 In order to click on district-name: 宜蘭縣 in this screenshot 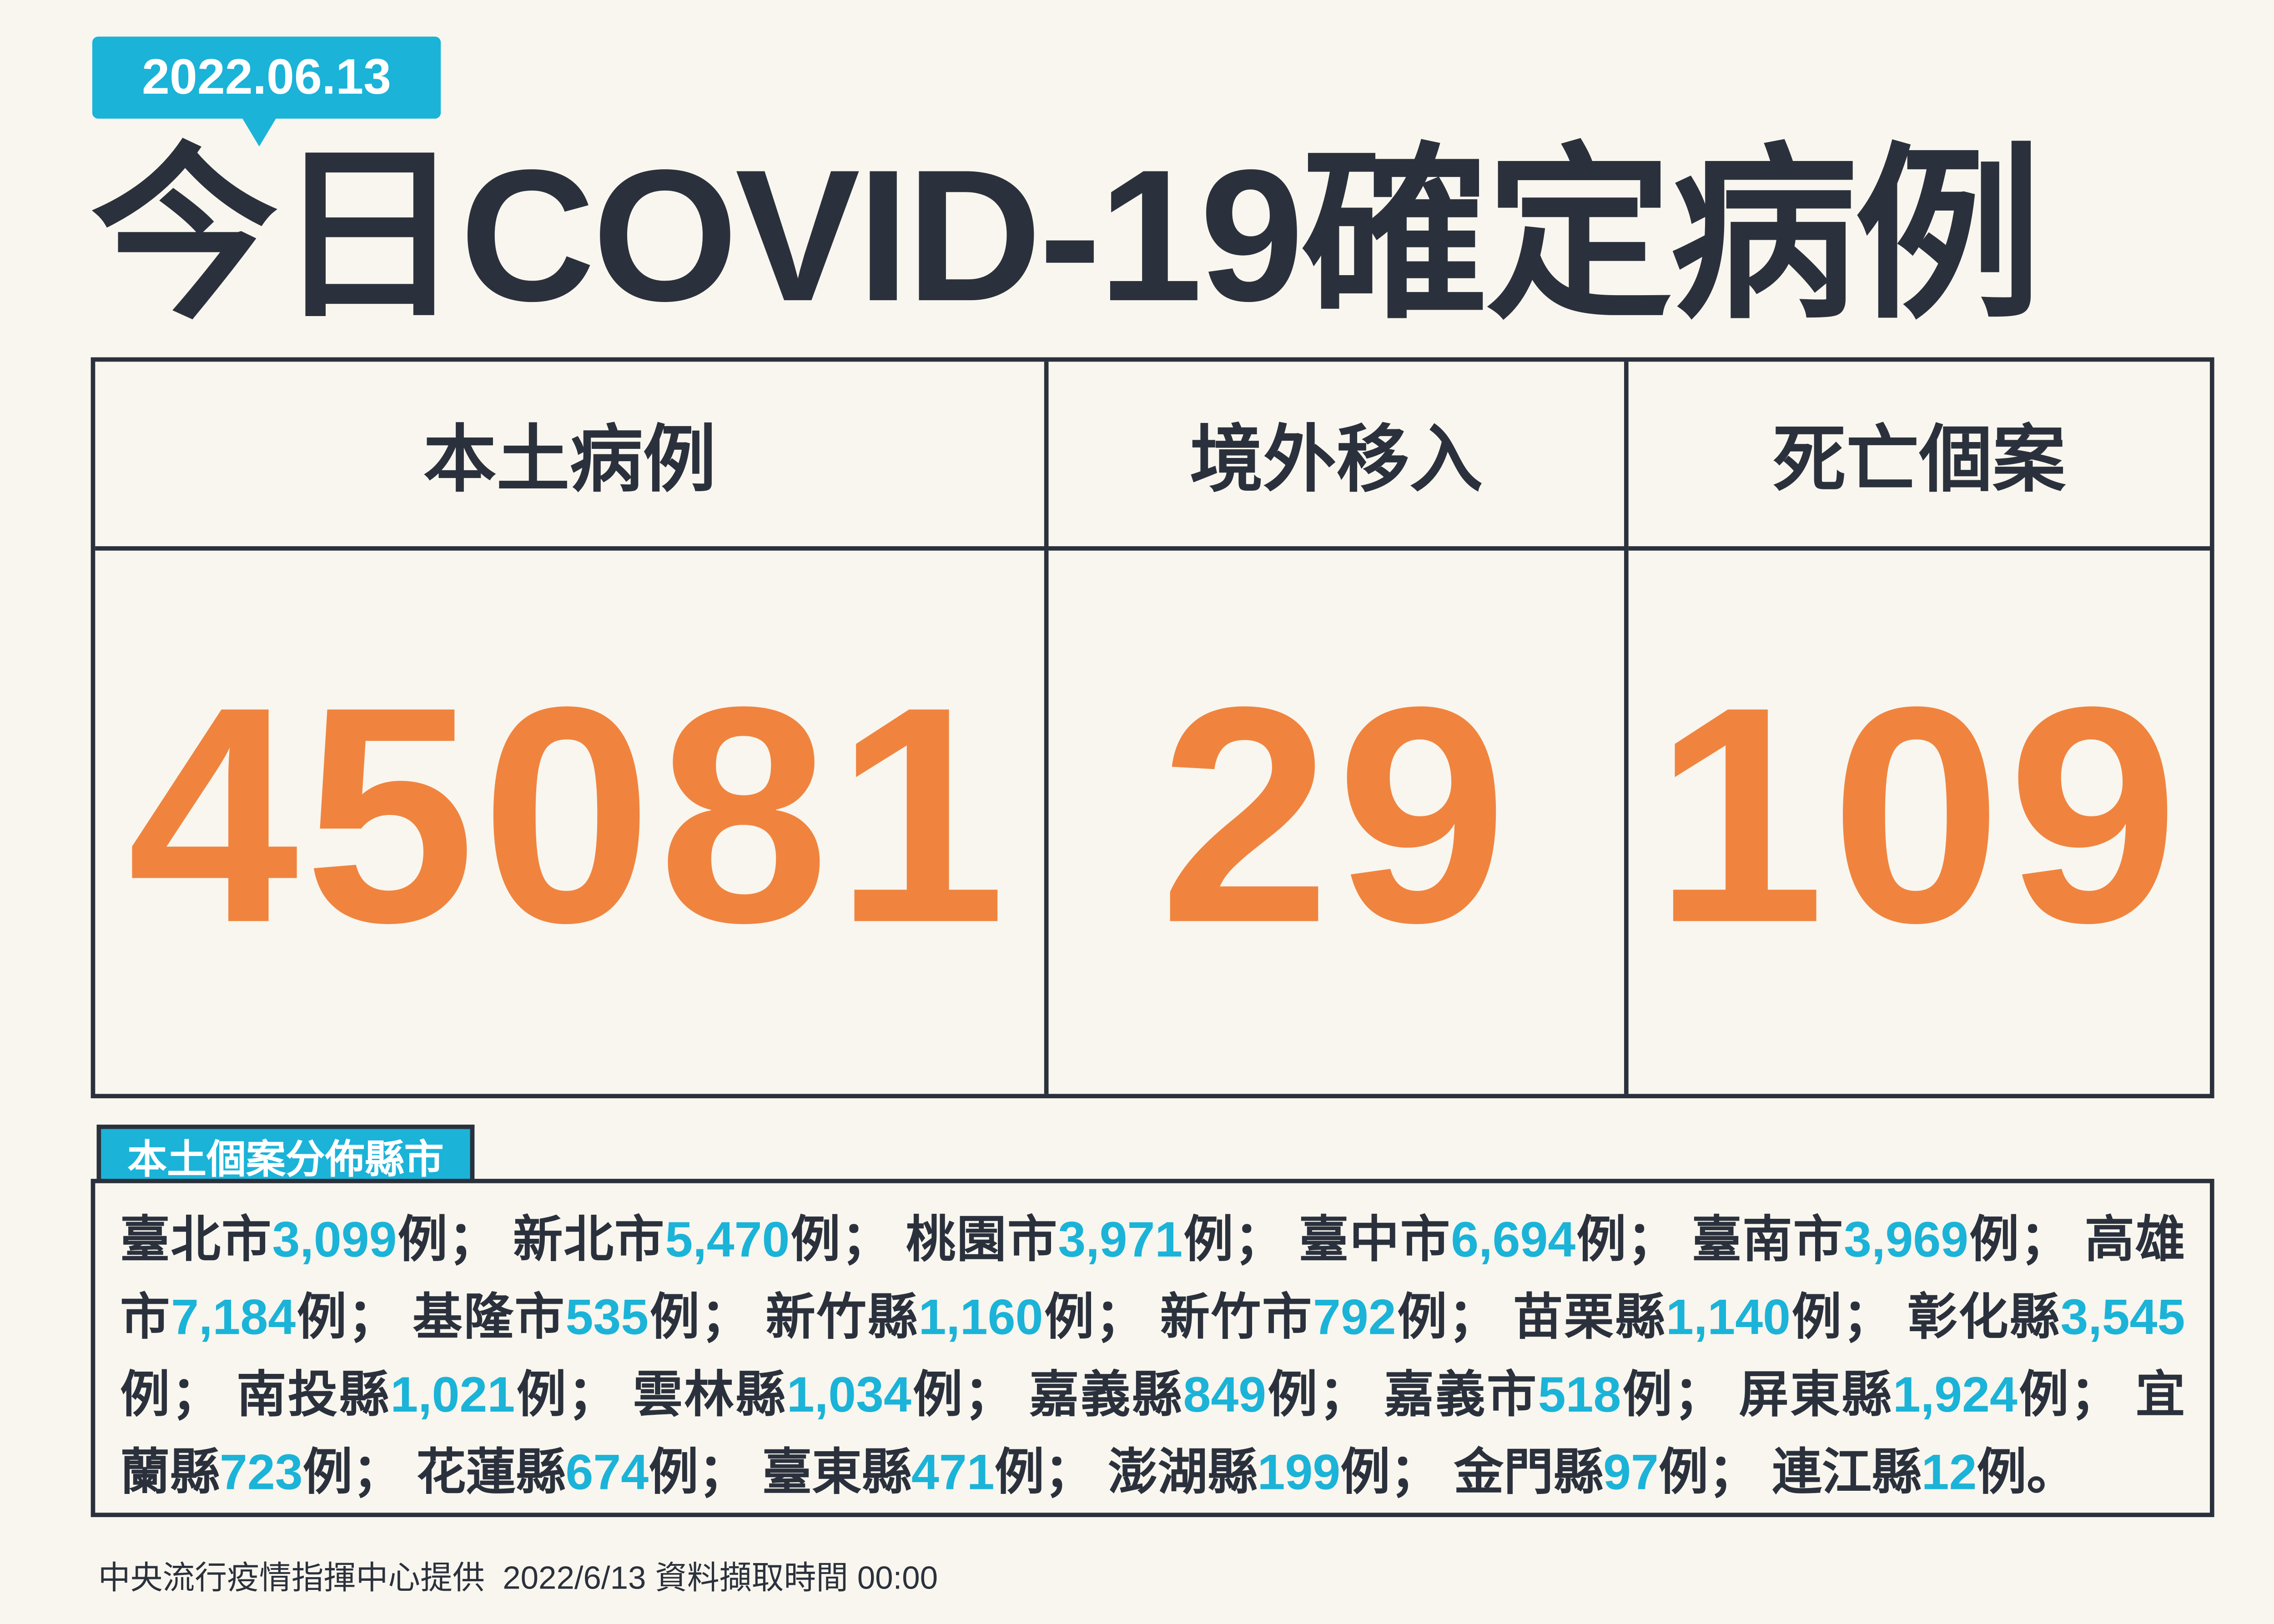, I will do `click(1152, 1434)`.